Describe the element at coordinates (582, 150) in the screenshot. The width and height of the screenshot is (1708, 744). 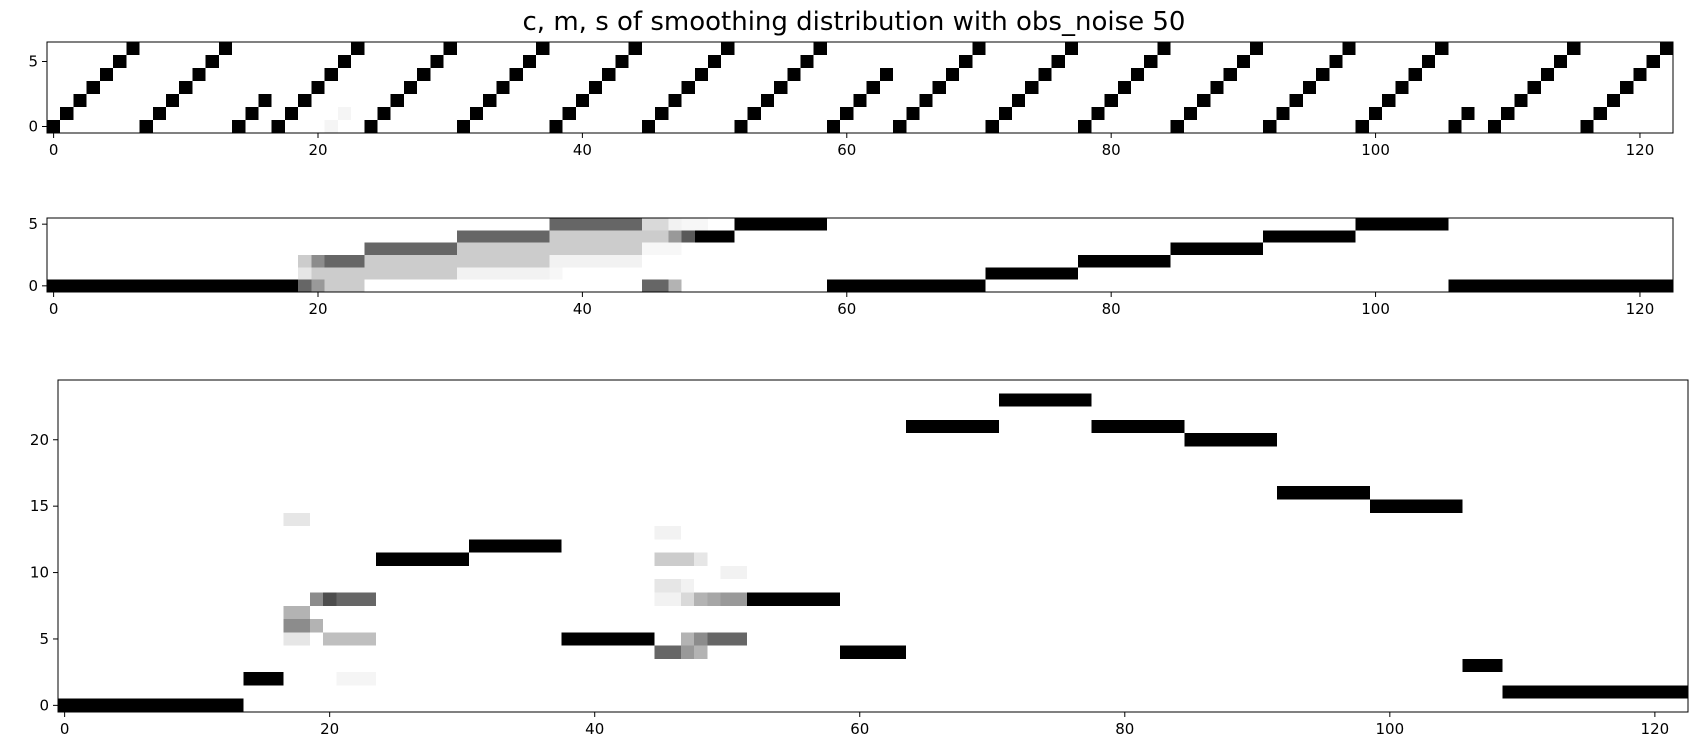
I see `x-tick-label: 40` at that location.